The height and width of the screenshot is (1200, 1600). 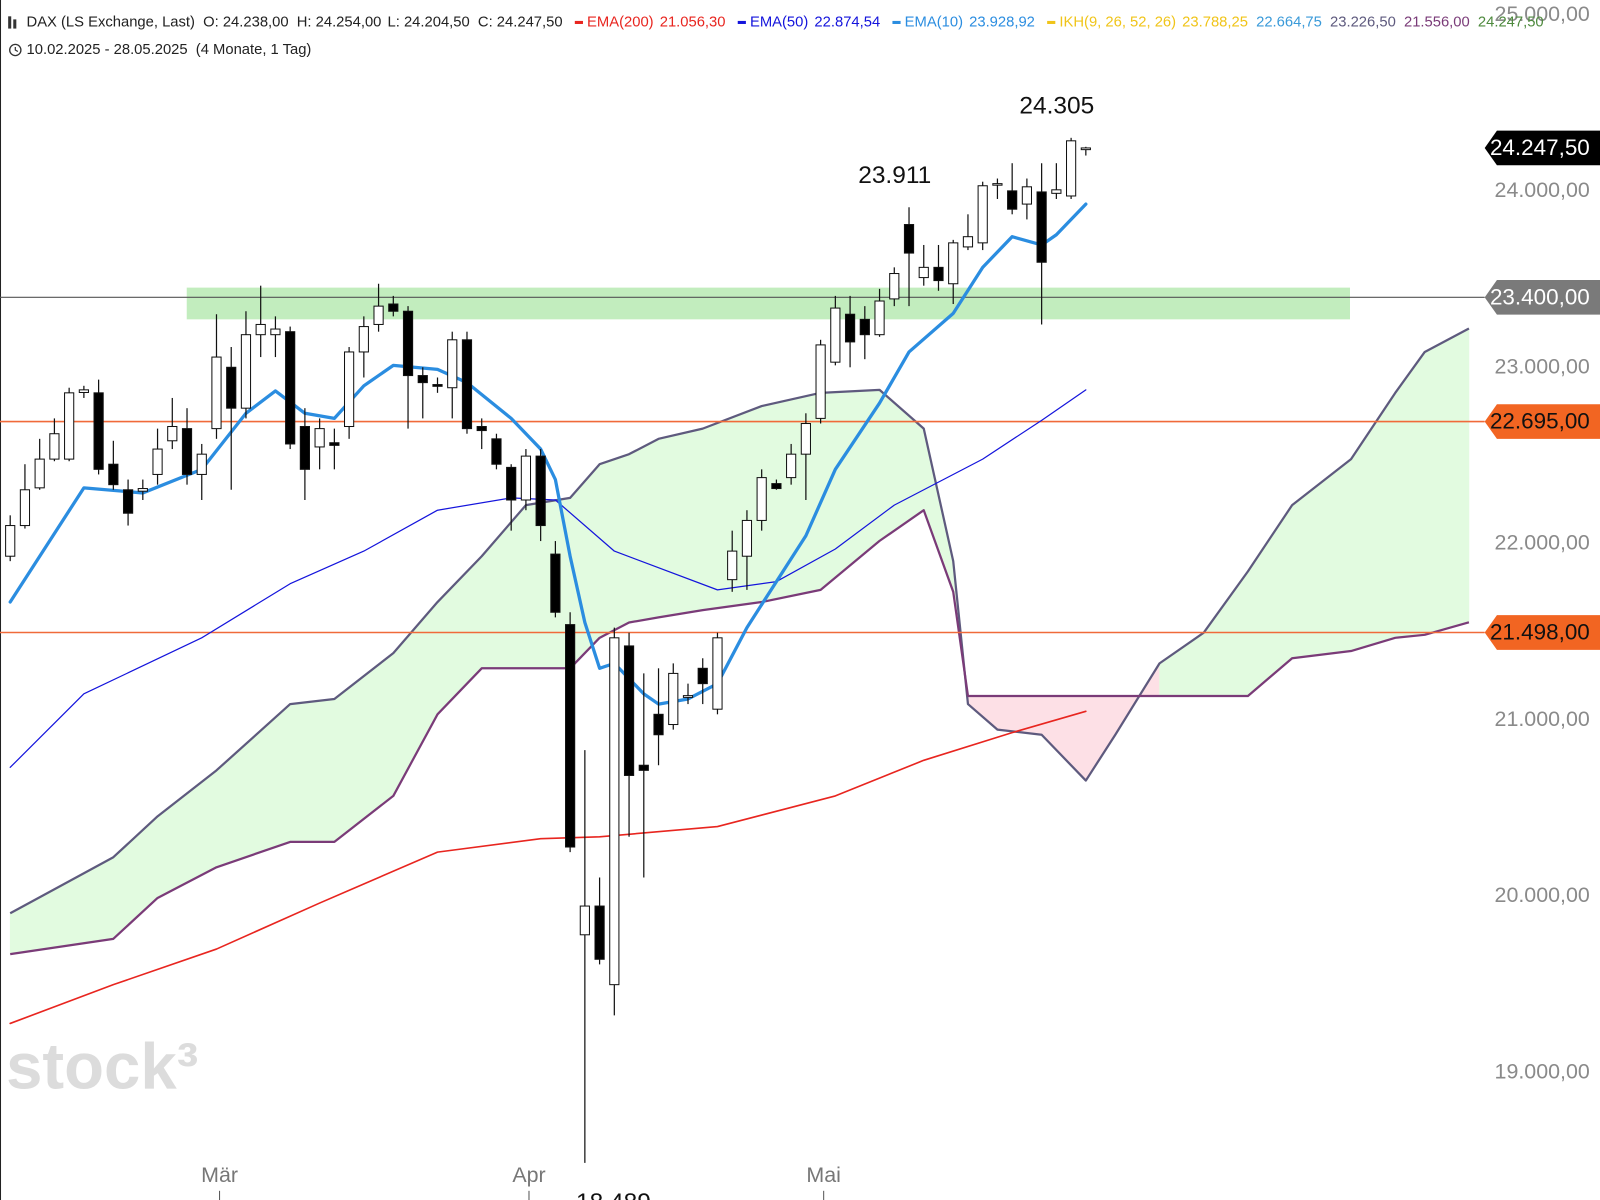 What do you see at coordinates (613, 1194) in the screenshot?
I see `price-annotation: 18.489` at bounding box center [613, 1194].